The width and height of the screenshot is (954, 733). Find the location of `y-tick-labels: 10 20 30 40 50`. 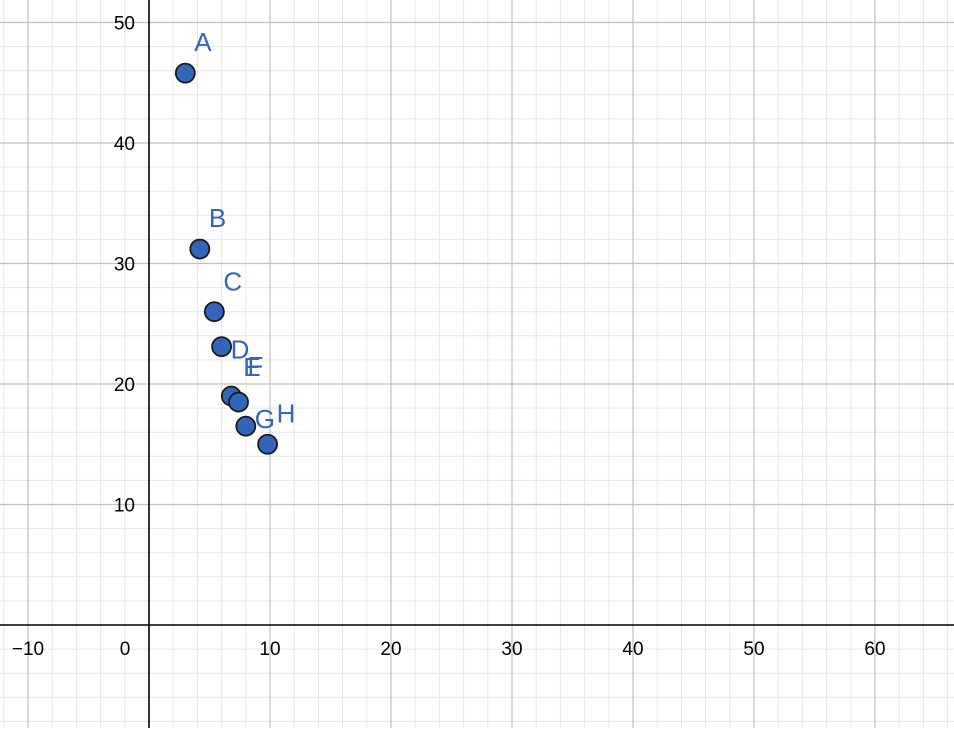

y-tick-labels: 10 20 30 40 50 is located at coordinates (124, 265).